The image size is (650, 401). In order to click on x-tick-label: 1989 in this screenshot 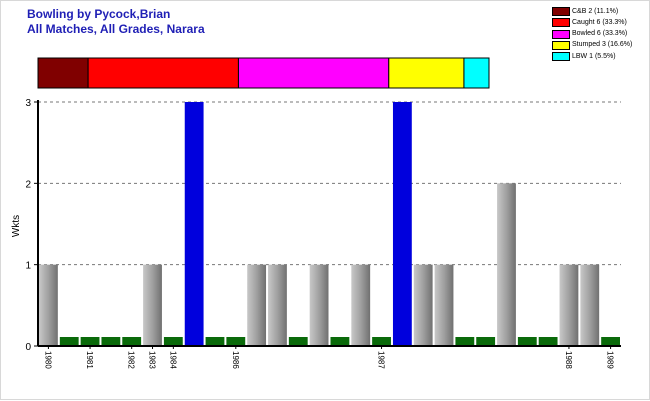, I will do `click(610, 360)`.